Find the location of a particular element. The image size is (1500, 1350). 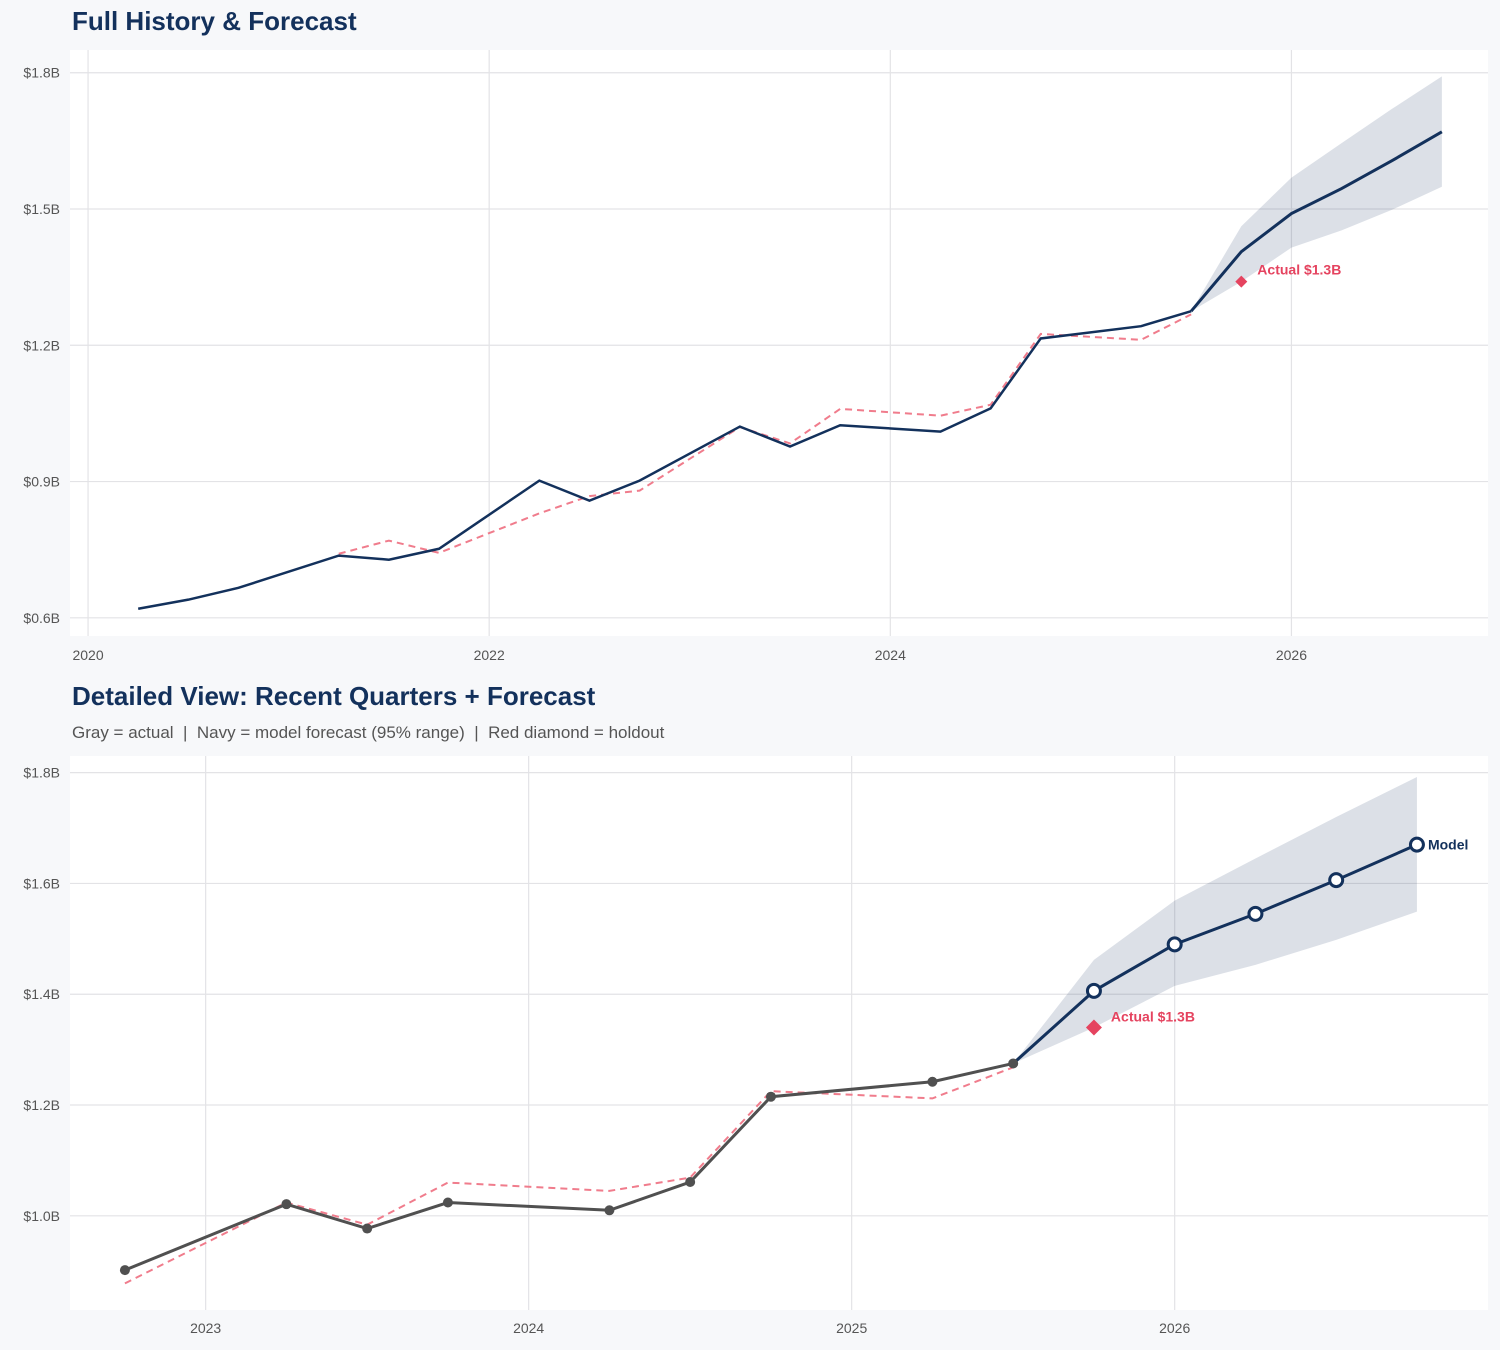

y-tick-label: $0.6B is located at coordinates (41, 618).